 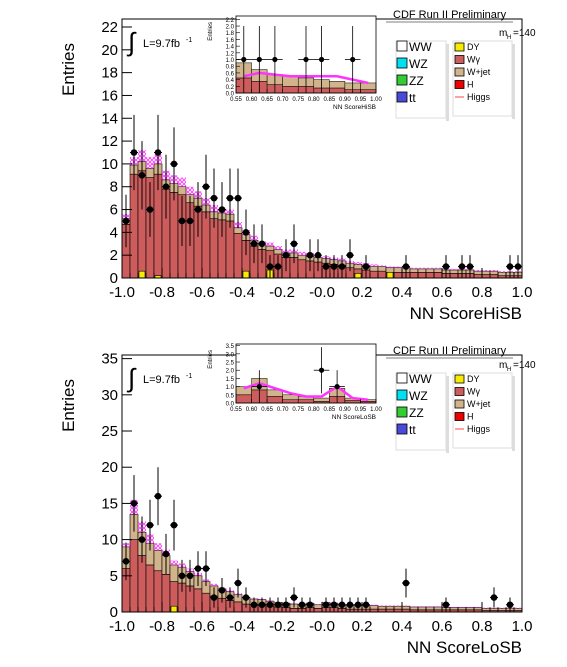 What do you see at coordinates (114, 210) in the screenshot?
I see `y-tick-label: 6` at bounding box center [114, 210].